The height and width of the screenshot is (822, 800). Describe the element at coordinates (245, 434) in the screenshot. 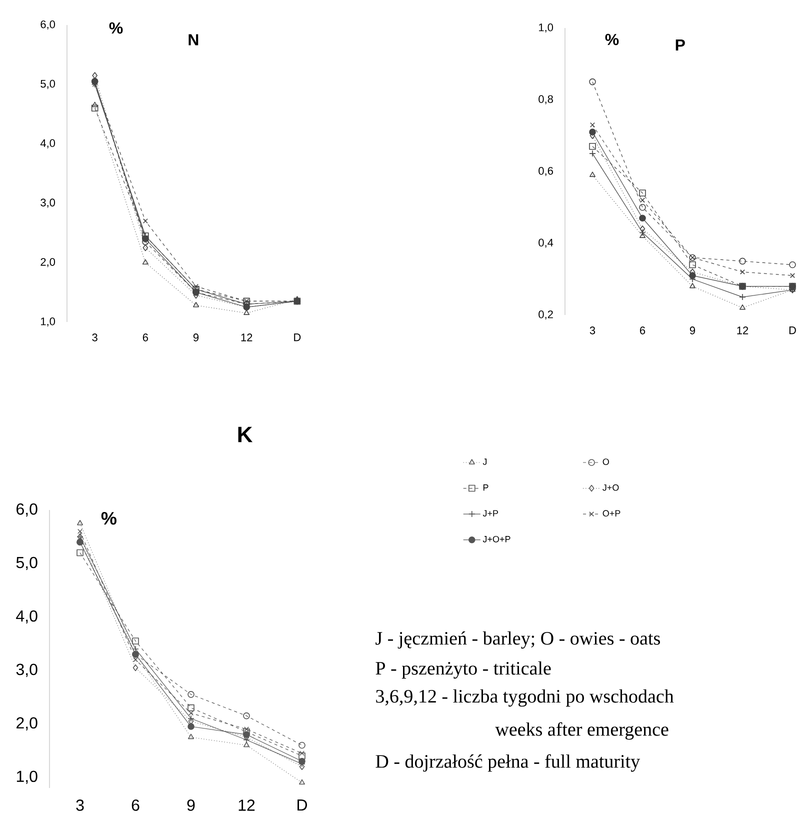

I see `chart-title: K` at that location.